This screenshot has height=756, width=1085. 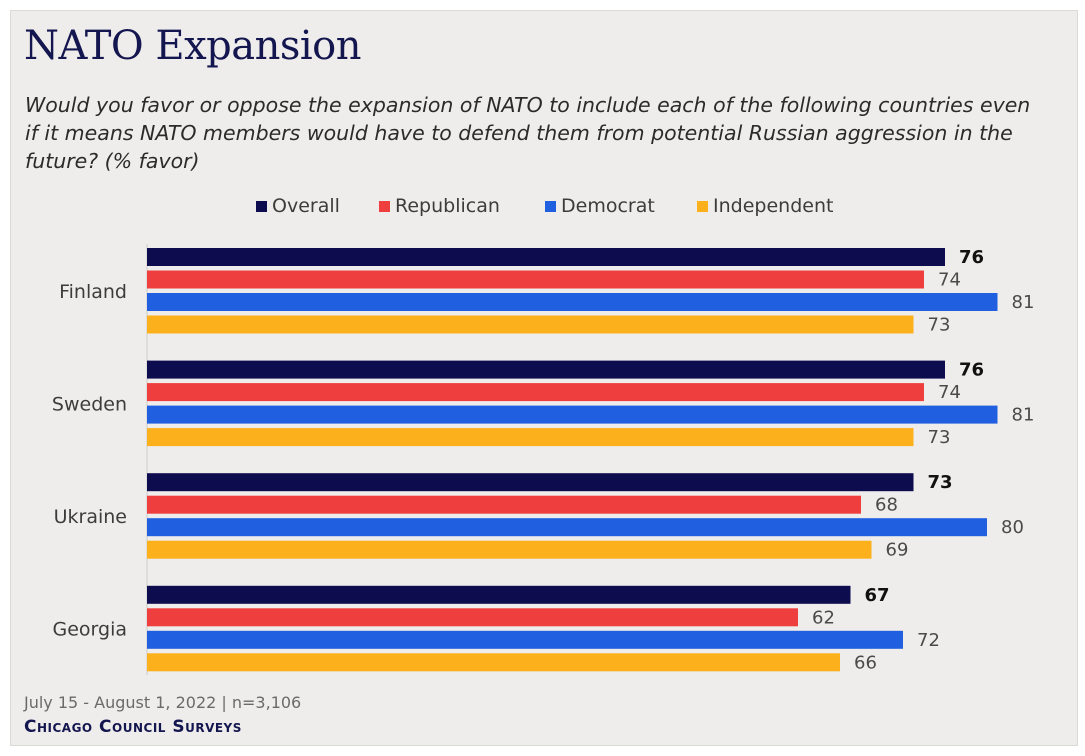 I want to click on legend-item-democrat: Democrat, so click(x=600, y=206).